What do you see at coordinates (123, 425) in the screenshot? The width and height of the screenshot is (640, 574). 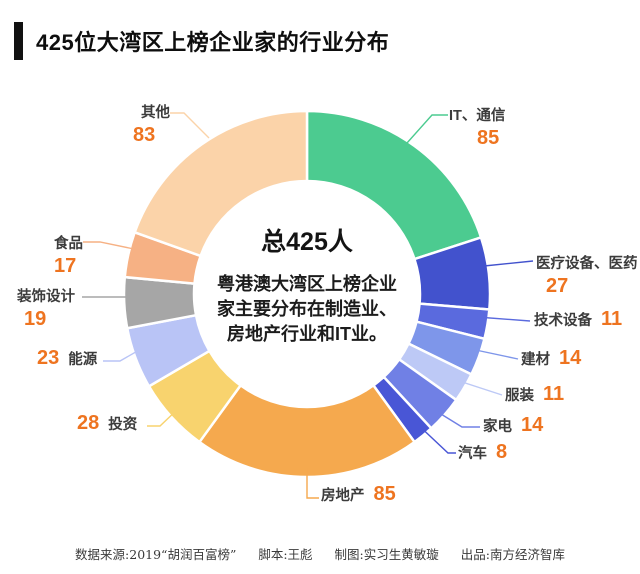 I see `segment-label: 投资` at bounding box center [123, 425].